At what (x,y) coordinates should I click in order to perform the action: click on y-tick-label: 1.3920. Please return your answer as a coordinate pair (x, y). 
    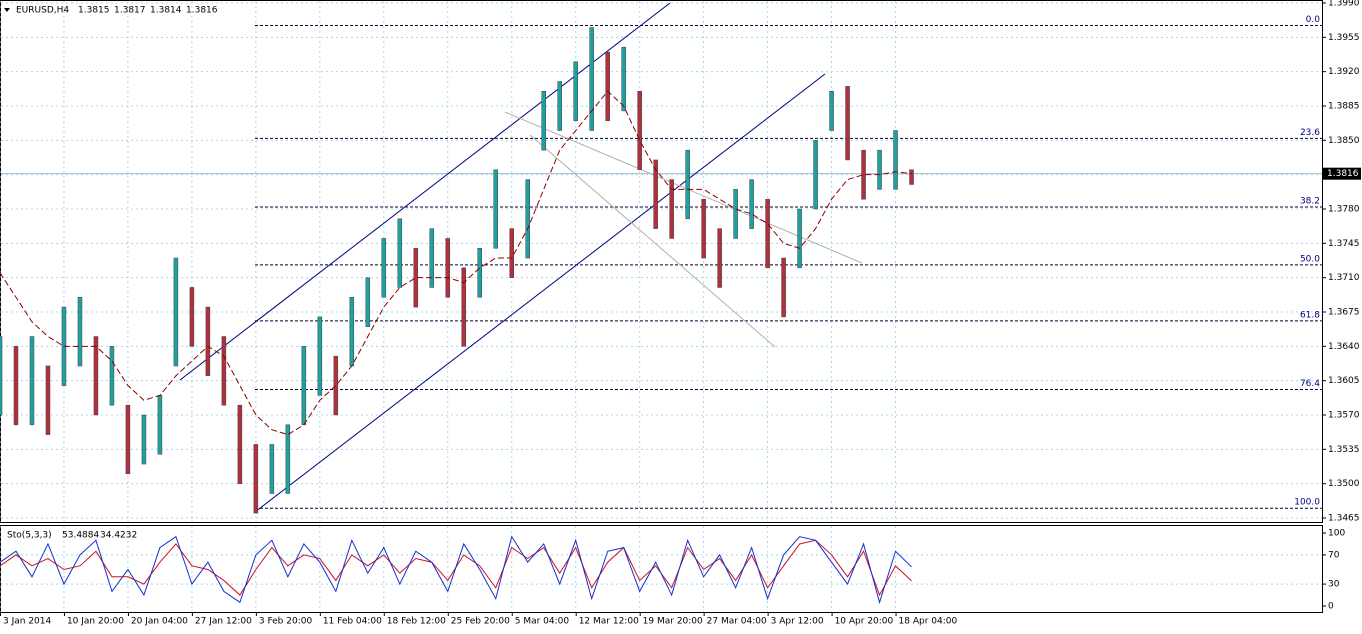
    Looking at the image, I should click on (1344, 72).